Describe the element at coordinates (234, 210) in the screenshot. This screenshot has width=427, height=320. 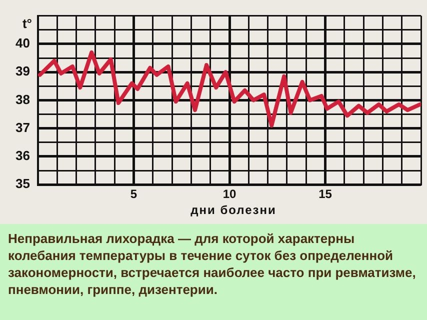
I see `x-axis-title: дни болезни` at that location.